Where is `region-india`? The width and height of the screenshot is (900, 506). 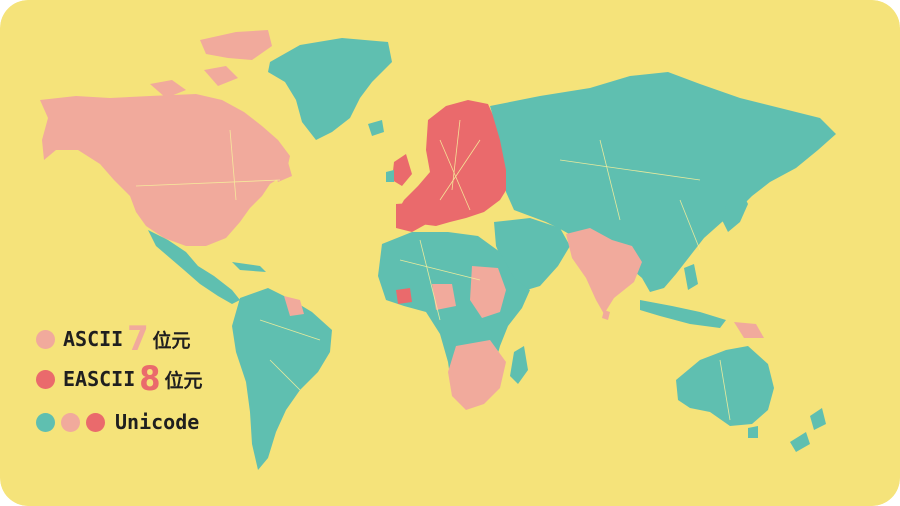 region-india is located at coordinates (604, 271).